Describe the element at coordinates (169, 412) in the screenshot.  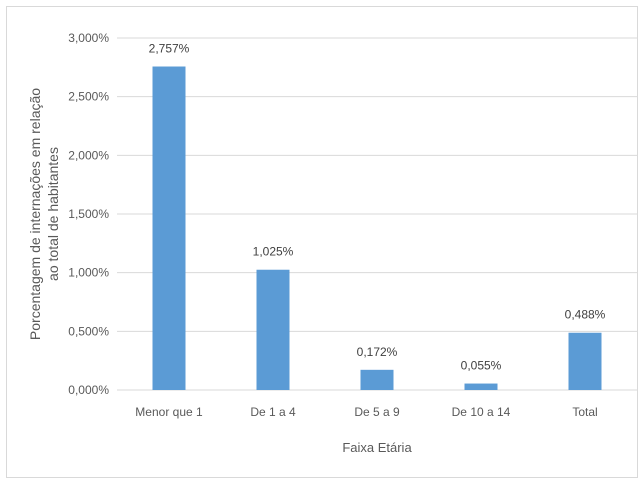
I see `x-tick-label: Menor que 1` at that location.